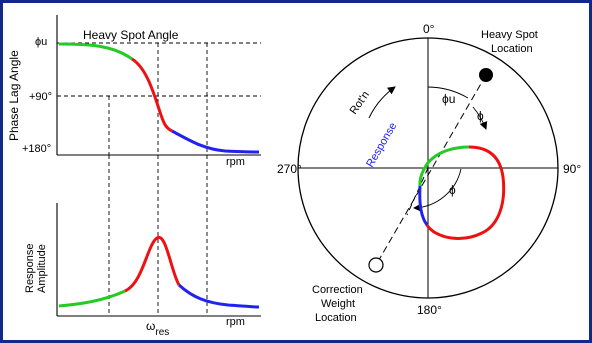 This screenshot has width=592, height=343. I want to click on polar-angle-270: 270°, so click(289, 169).